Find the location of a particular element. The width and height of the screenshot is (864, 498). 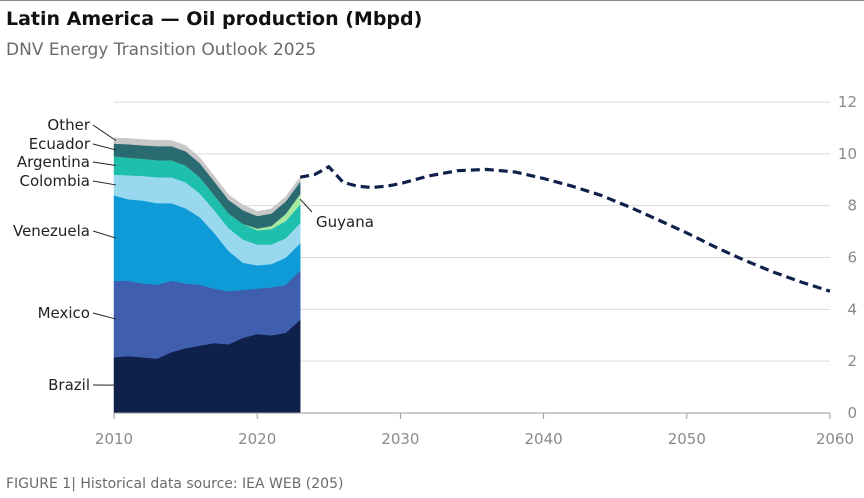

series-label-brazil: Brazil is located at coordinates (69, 385).